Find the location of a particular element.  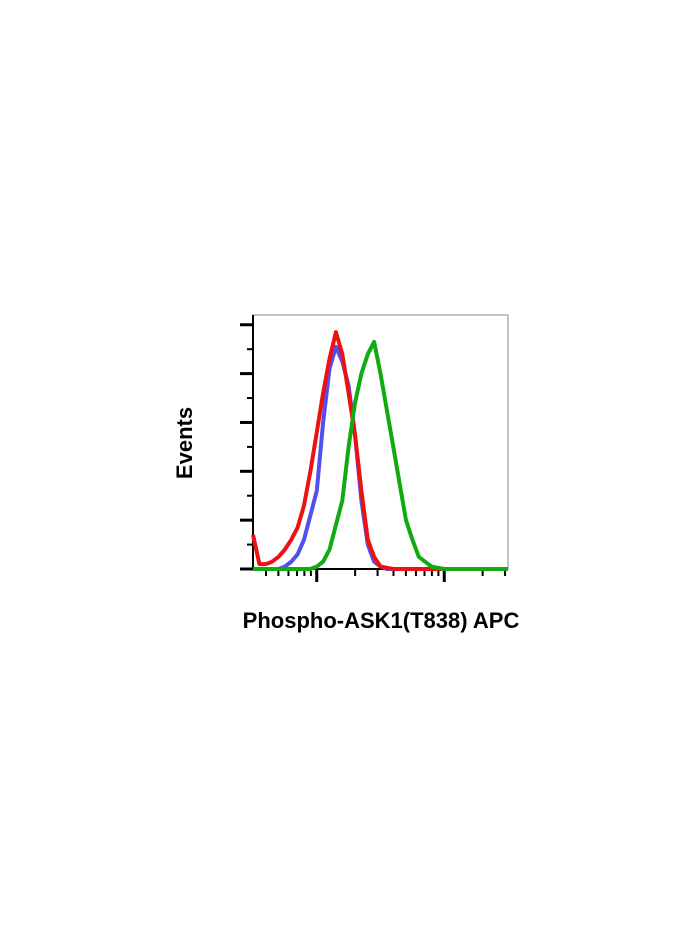

y-axis-label: Events is located at coordinates (184, 443).